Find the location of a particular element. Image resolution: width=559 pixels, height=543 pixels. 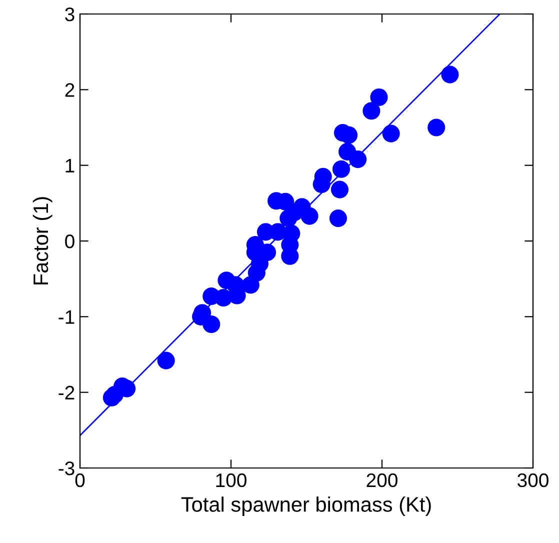

y-tick-label: 0 is located at coordinates (69, 241).